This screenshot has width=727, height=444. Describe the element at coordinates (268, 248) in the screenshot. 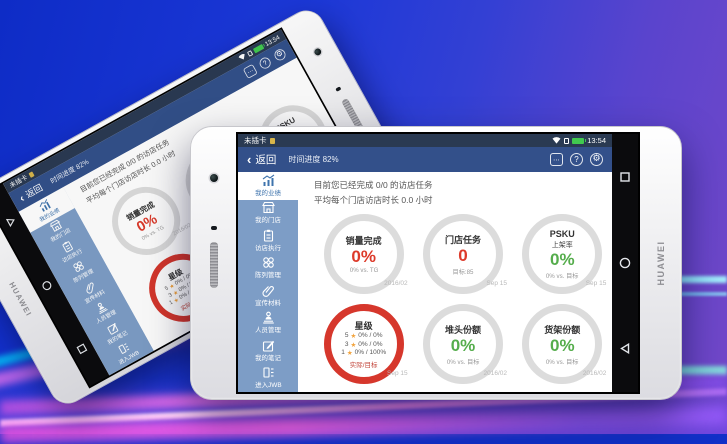

I see `sidebar-label: 访店执行` at that location.